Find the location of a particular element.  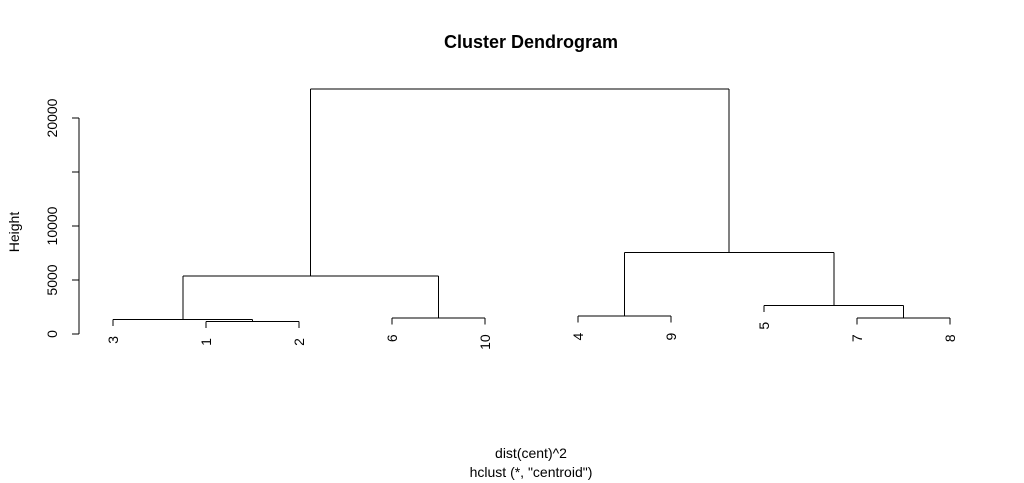

leaf-label-6: 6 is located at coordinates (392, 338).